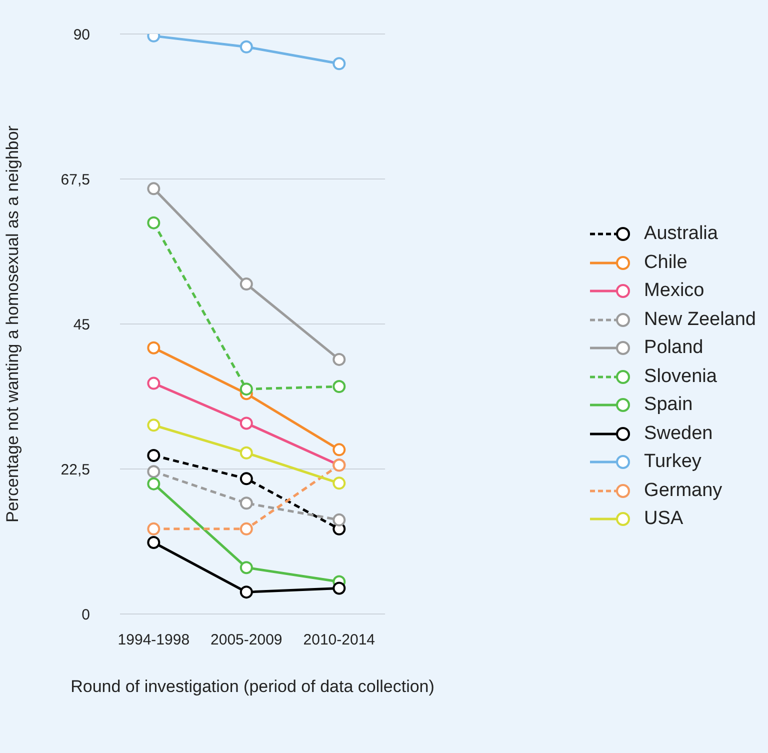 The height and width of the screenshot is (753, 768). I want to click on legend-label: Sweden, so click(678, 433).